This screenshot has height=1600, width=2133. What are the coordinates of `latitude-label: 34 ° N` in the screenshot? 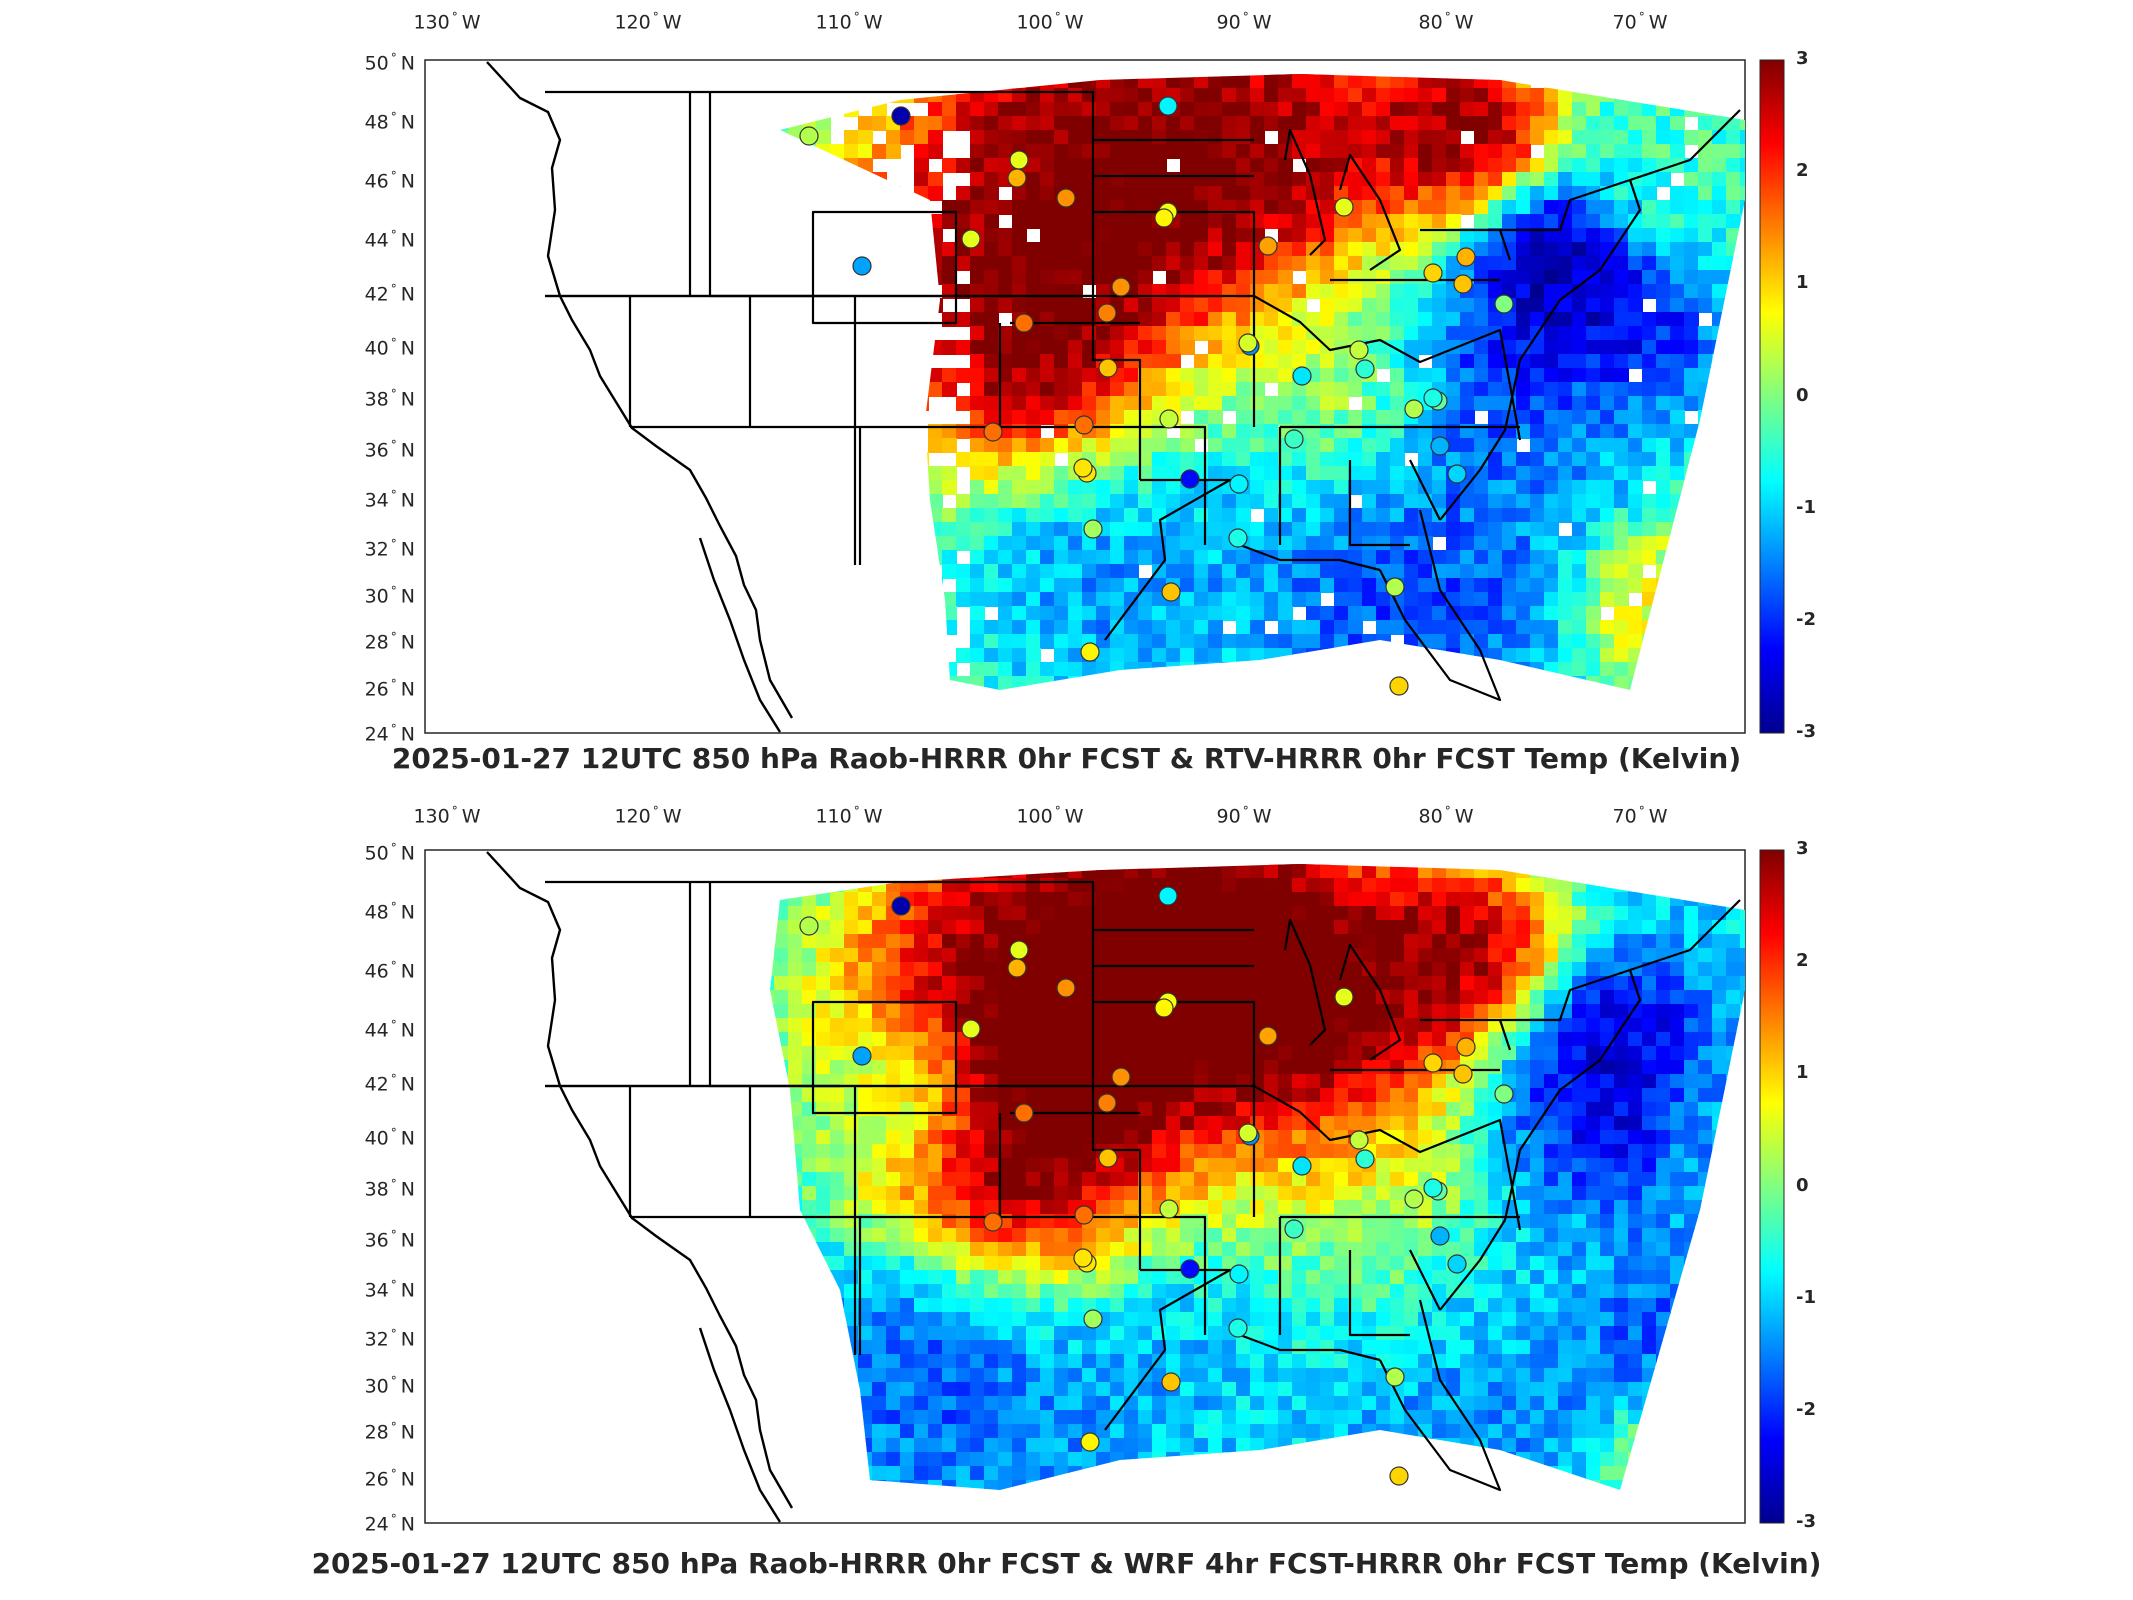 It's located at (389, 500).